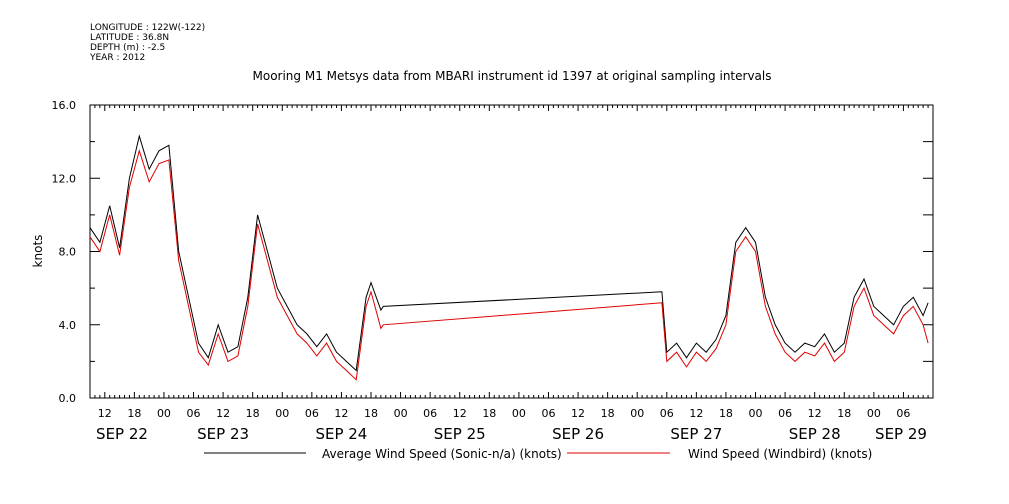  I want to click on y-tick-label: 4.0, so click(68, 325).